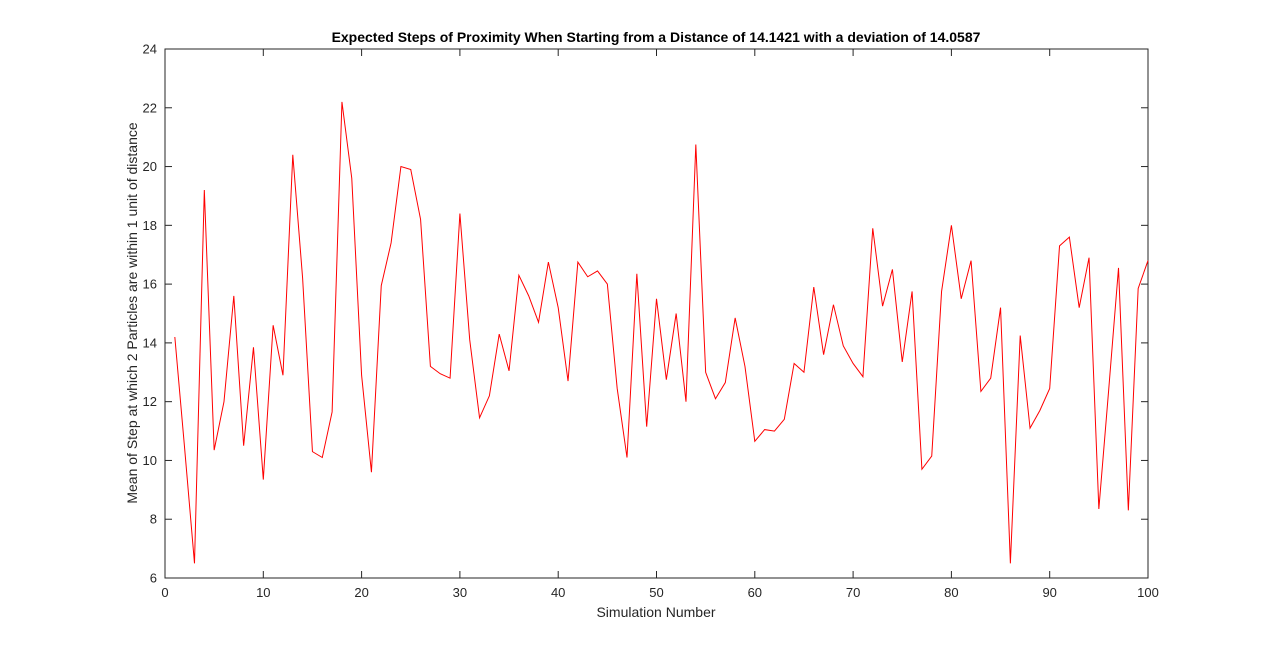 This screenshot has width=1270, height=654. What do you see at coordinates (153, 578) in the screenshot?
I see `y-tick-label: 6` at bounding box center [153, 578].